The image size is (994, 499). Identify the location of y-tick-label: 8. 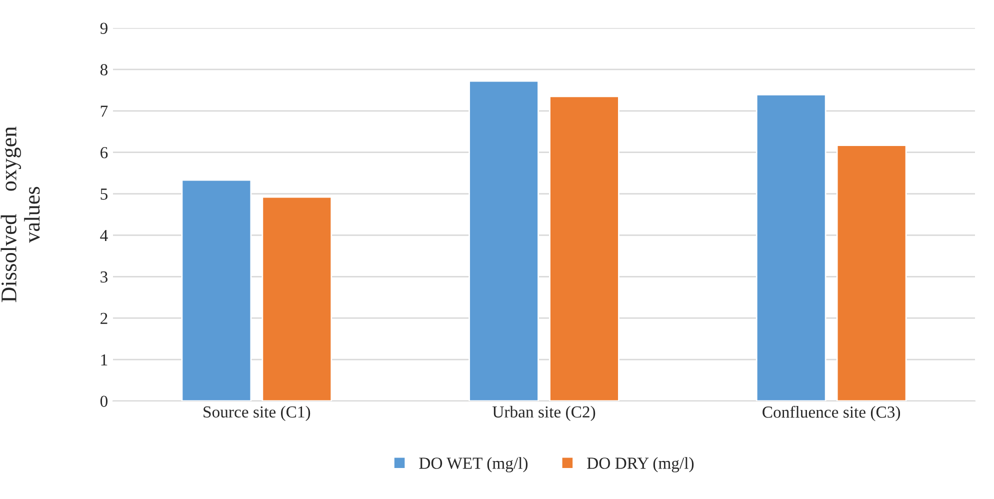
(104, 70).